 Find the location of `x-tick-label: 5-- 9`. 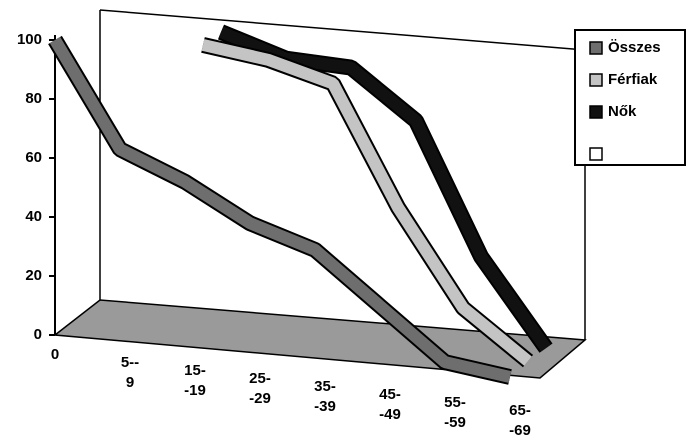

x-tick-label: 5-- 9 is located at coordinates (130, 372).